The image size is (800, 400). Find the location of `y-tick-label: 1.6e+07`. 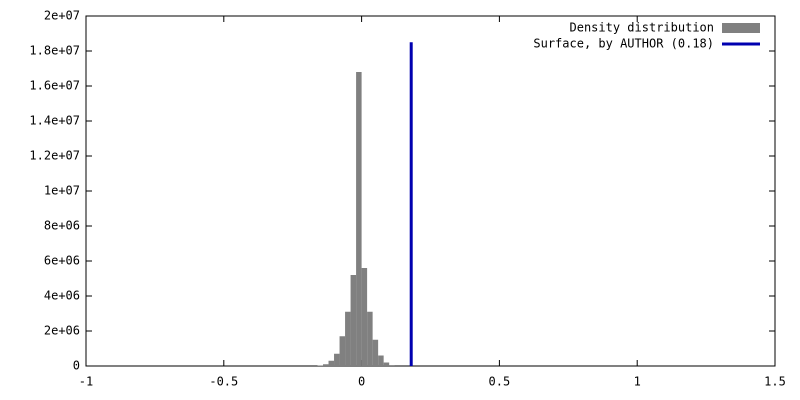

y-tick-label: 1.6e+07 is located at coordinates (54, 86).